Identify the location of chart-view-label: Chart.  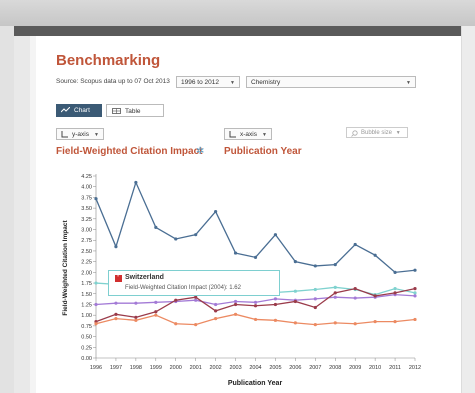
(82, 110).